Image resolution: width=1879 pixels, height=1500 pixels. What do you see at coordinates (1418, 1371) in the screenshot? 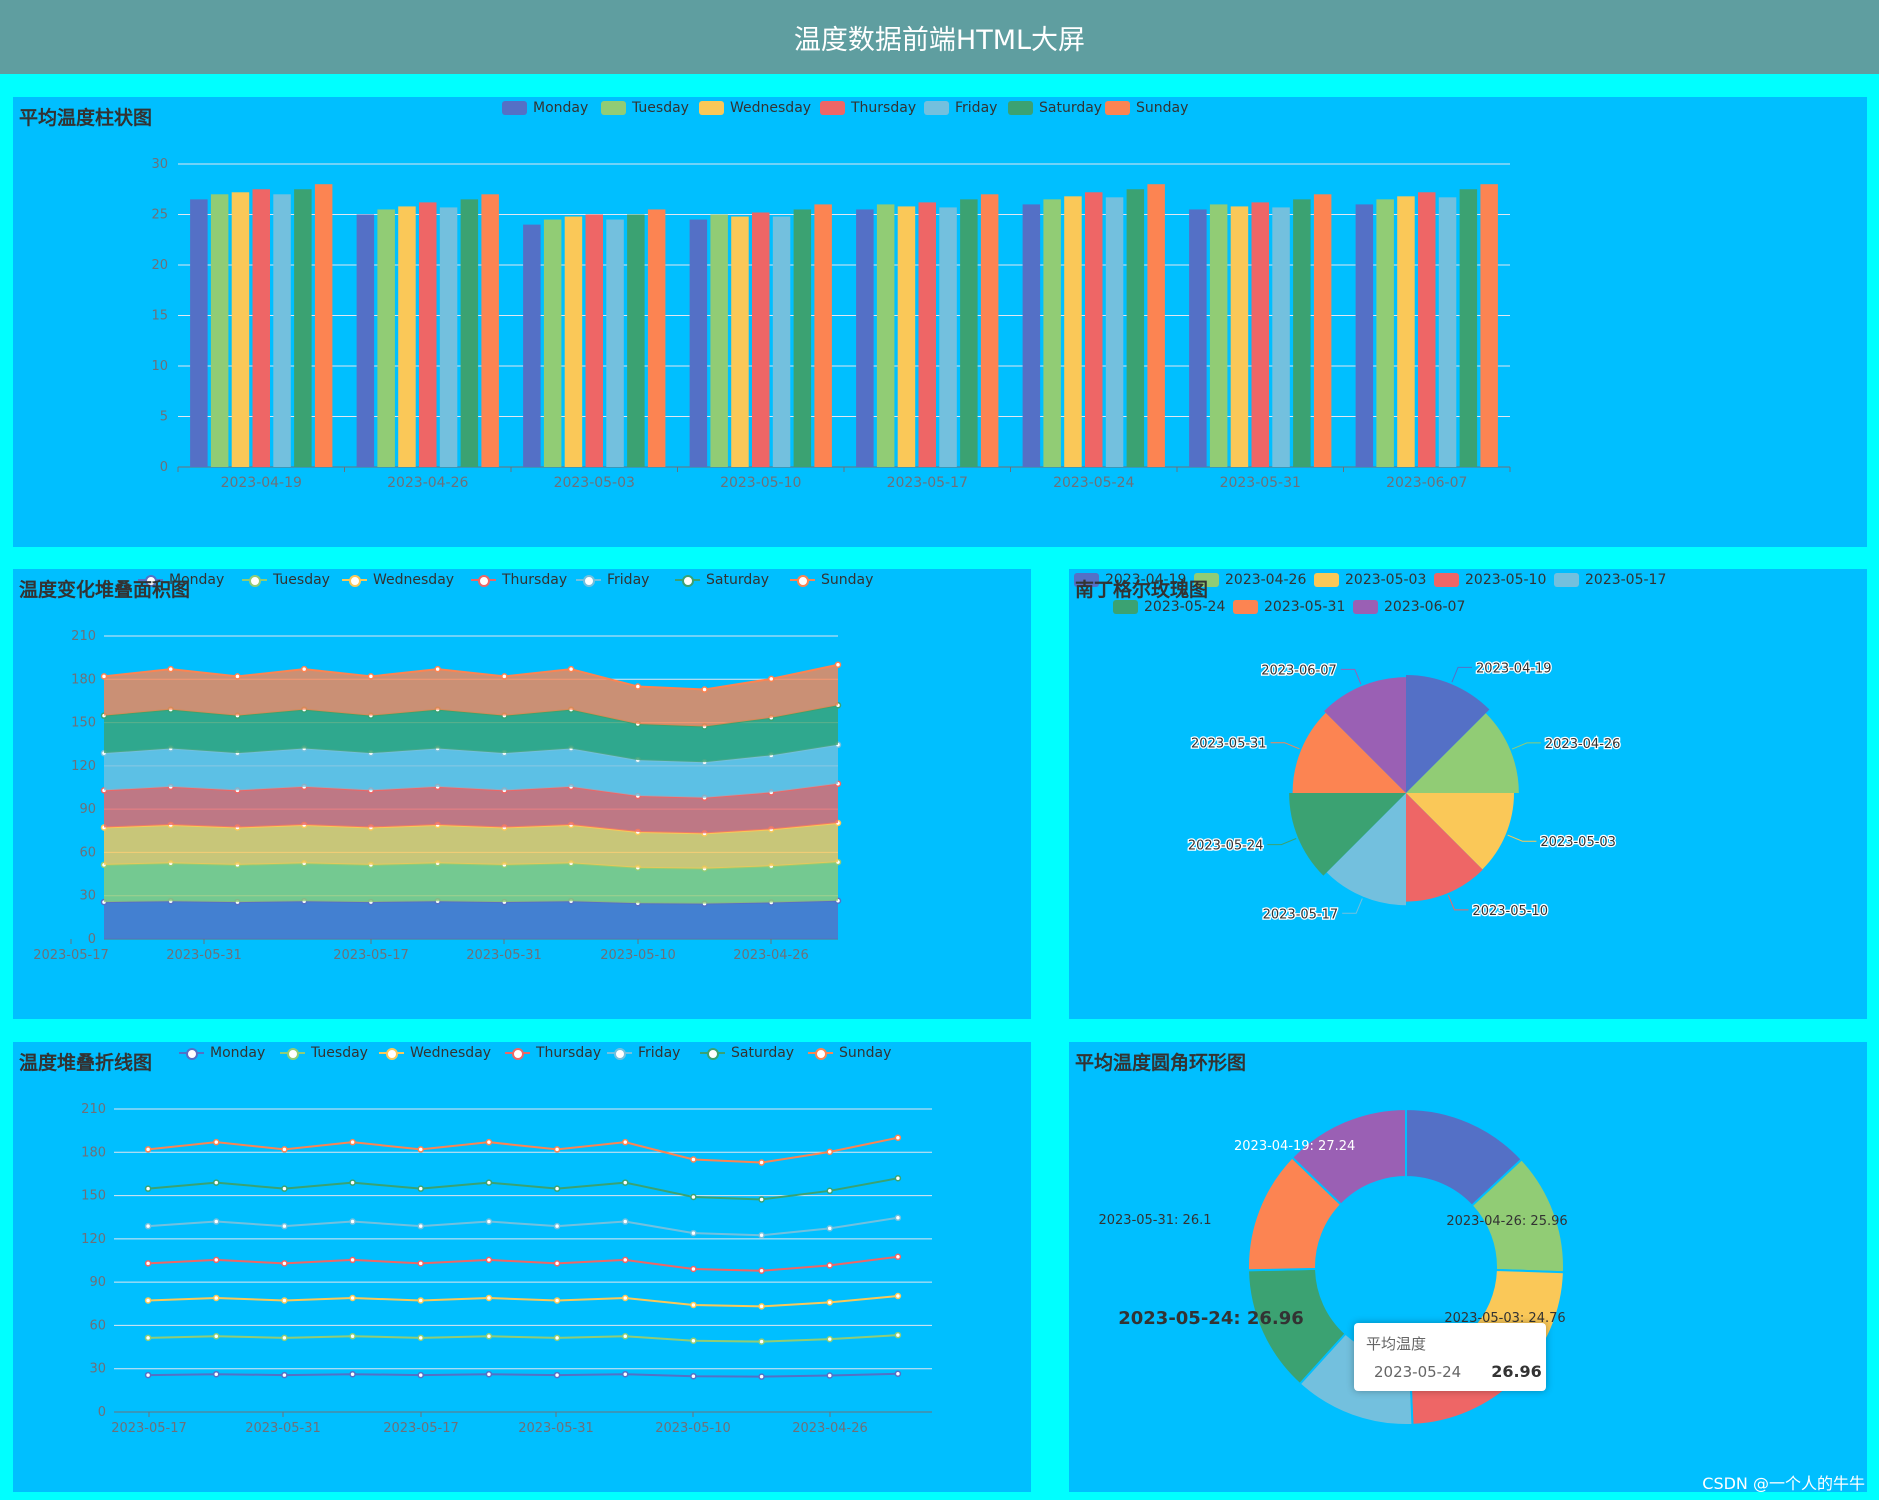
I see `tooltip-name: 2023-05-24` at bounding box center [1418, 1371].